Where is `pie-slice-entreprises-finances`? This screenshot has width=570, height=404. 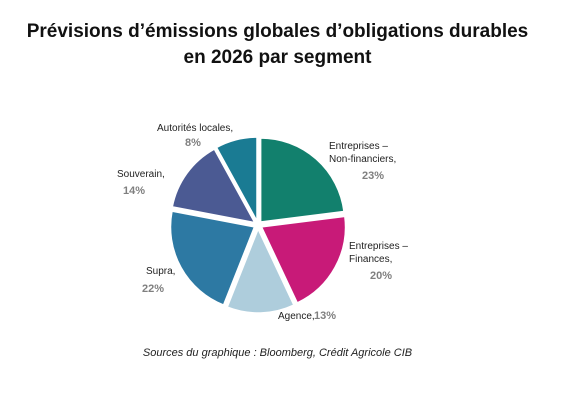 pie-slice-entreprises-finances is located at coordinates (303, 259).